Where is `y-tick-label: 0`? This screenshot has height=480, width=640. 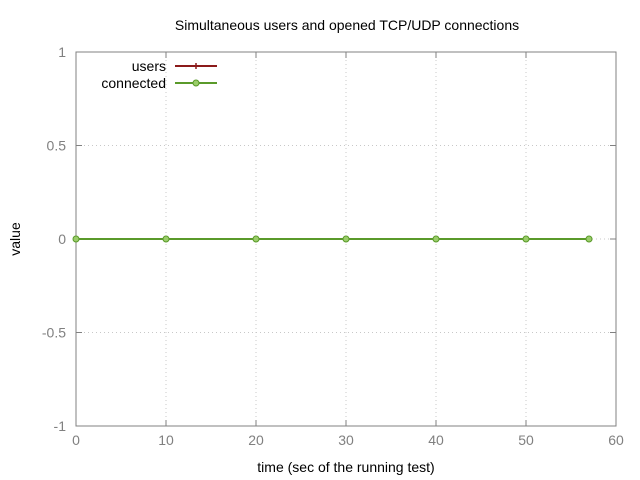 y-tick-label: 0 is located at coordinates (62, 239).